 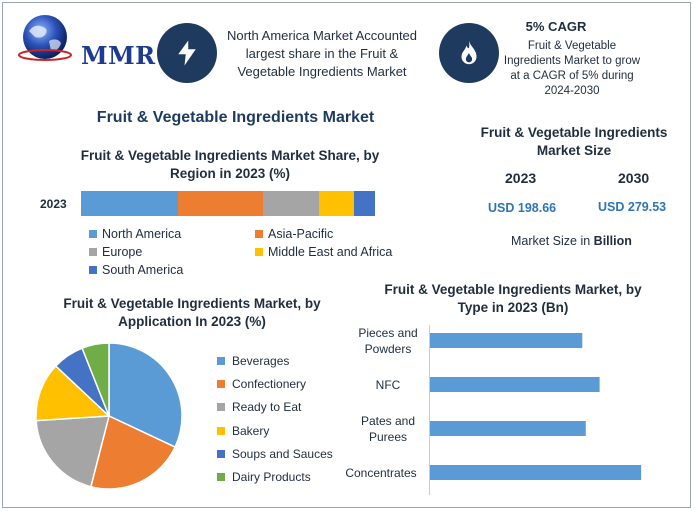 I want to click on application-legend-item-confectionery: Confectionery, so click(x=275, y=383).